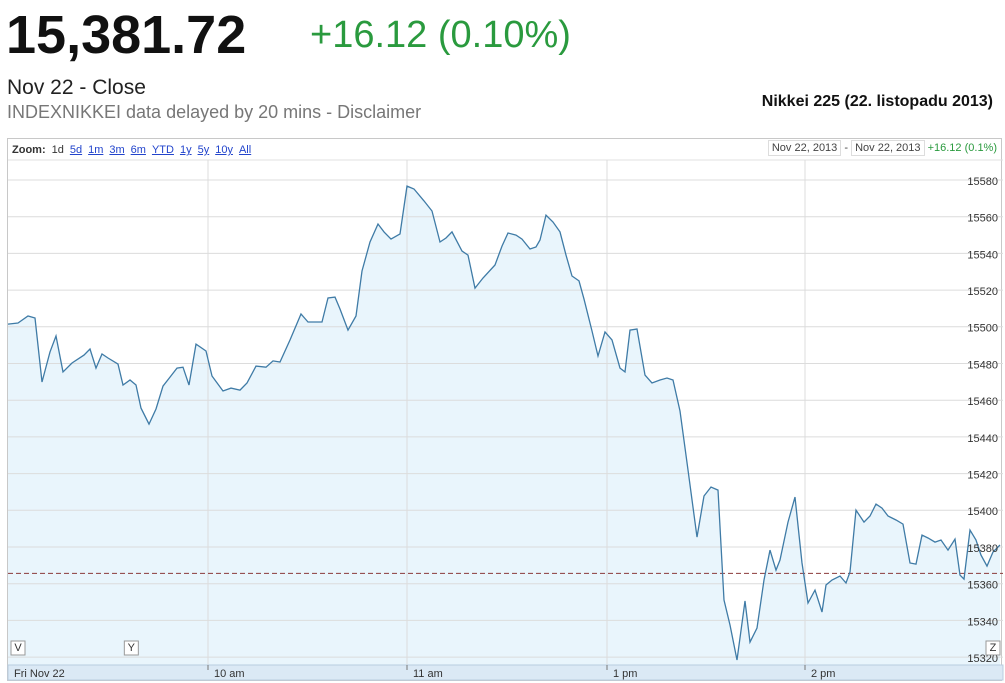  I want to click on zoom-option: 10y, so click(224, 150).